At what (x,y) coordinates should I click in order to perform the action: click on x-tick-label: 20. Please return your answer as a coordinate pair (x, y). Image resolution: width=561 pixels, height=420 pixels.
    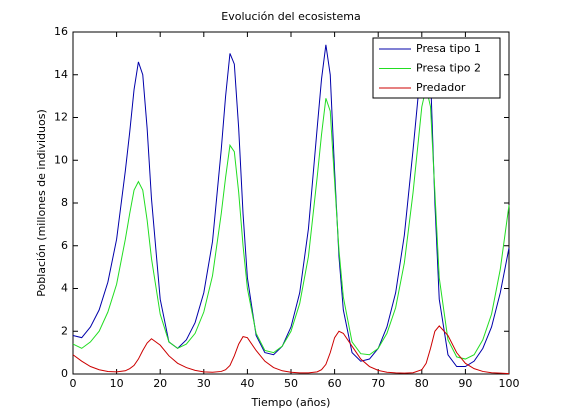
    Looking at the image, I should click on (160, 383).